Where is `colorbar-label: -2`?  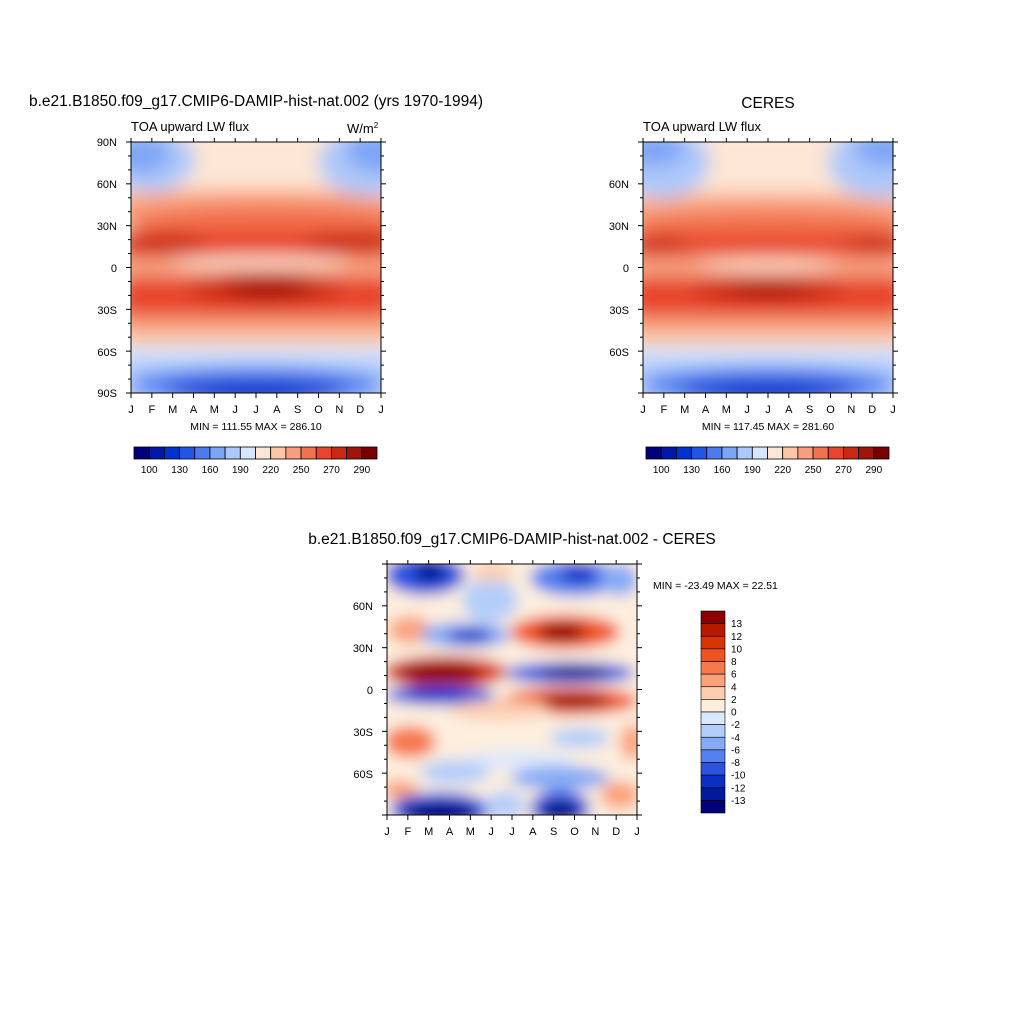 colorbar-label: -2 is located at coordinates (735, 725).